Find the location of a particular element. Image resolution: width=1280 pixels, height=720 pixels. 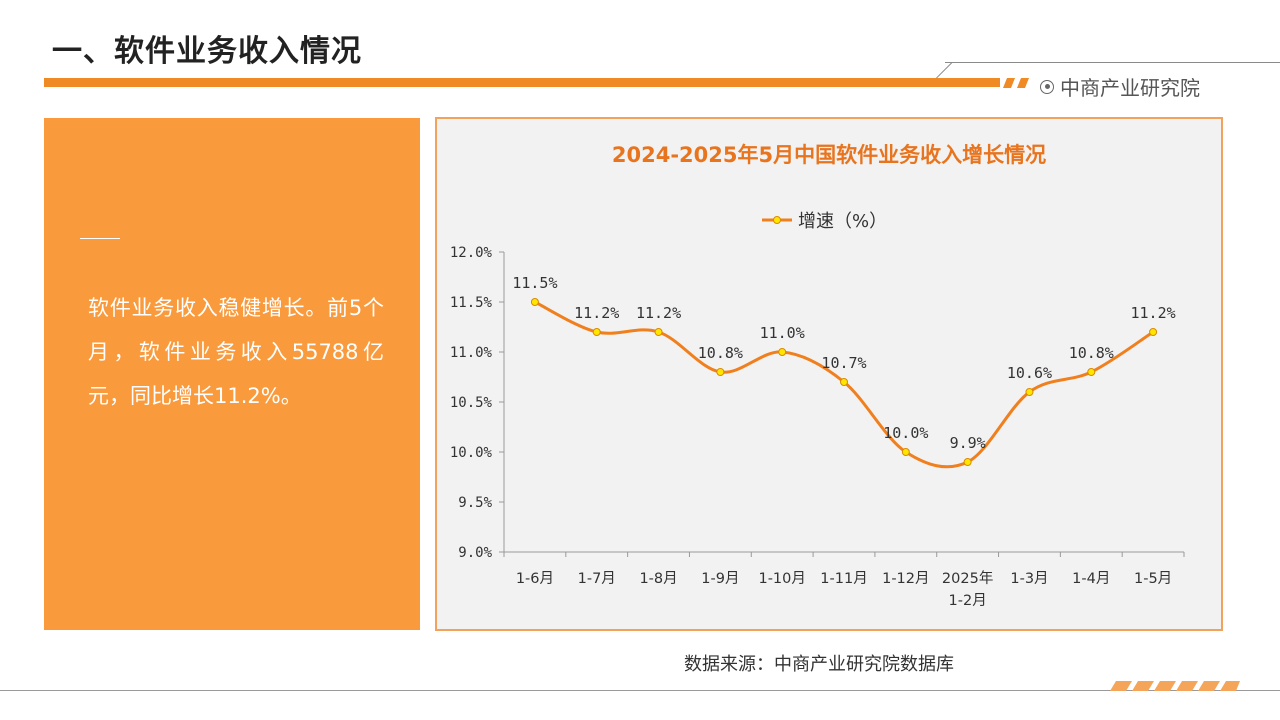

summary-text: 软件业务收入稳健增长。前5个月，软件业务收入55788亿元，同比增长11.2%。 is located at coordinates (236, 352).